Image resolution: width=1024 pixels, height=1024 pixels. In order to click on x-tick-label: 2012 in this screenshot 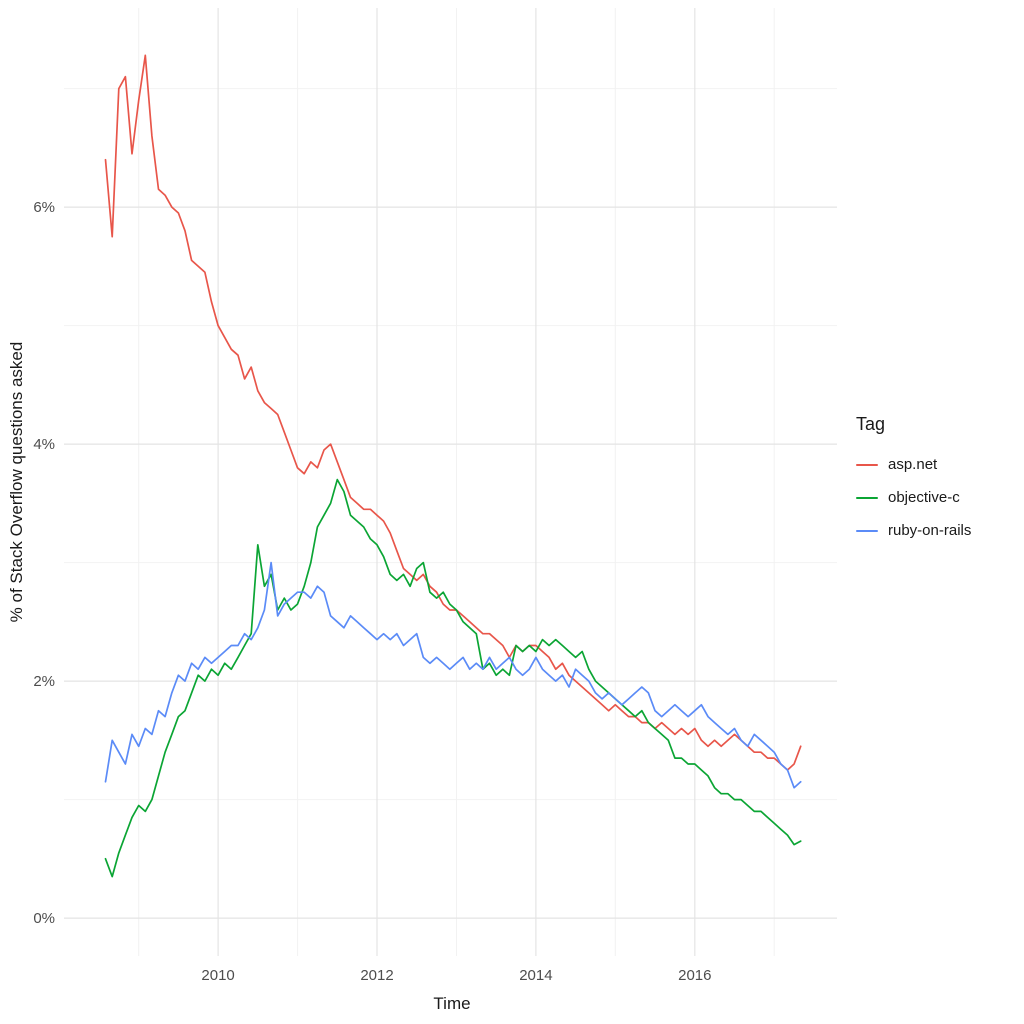, I will do `click(376, 975)`.